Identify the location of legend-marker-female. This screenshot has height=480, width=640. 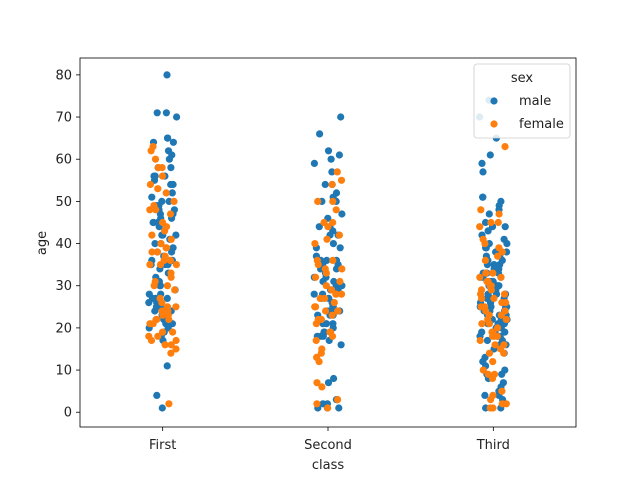
(494, 124).